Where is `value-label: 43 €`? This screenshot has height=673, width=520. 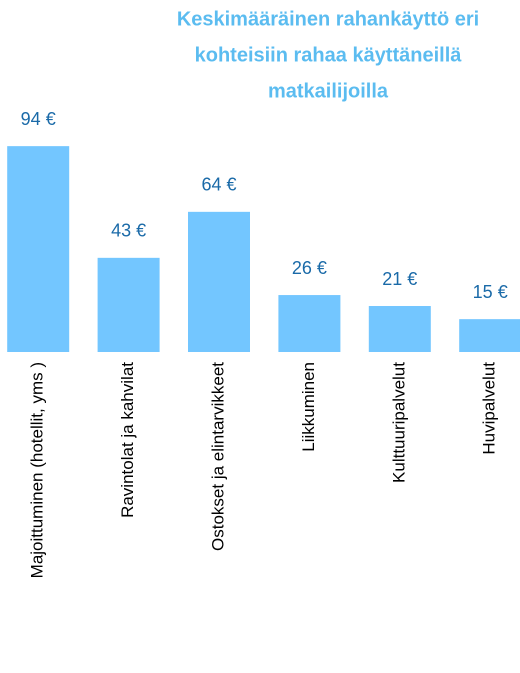
value-label: 43 € is located at coordinates (128, 231).